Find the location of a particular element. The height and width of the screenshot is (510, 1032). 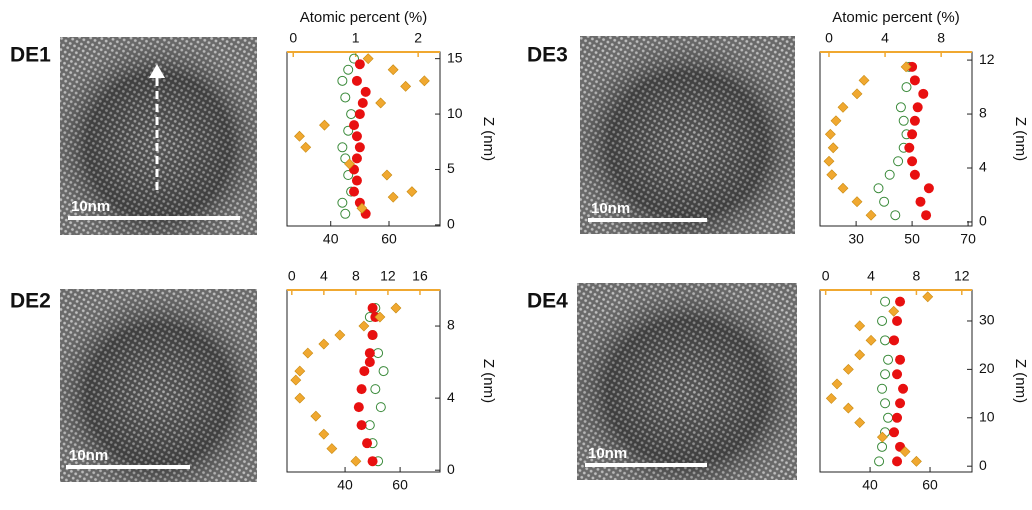

x2-tick-label: 2 is located at coordinates (418, 38).